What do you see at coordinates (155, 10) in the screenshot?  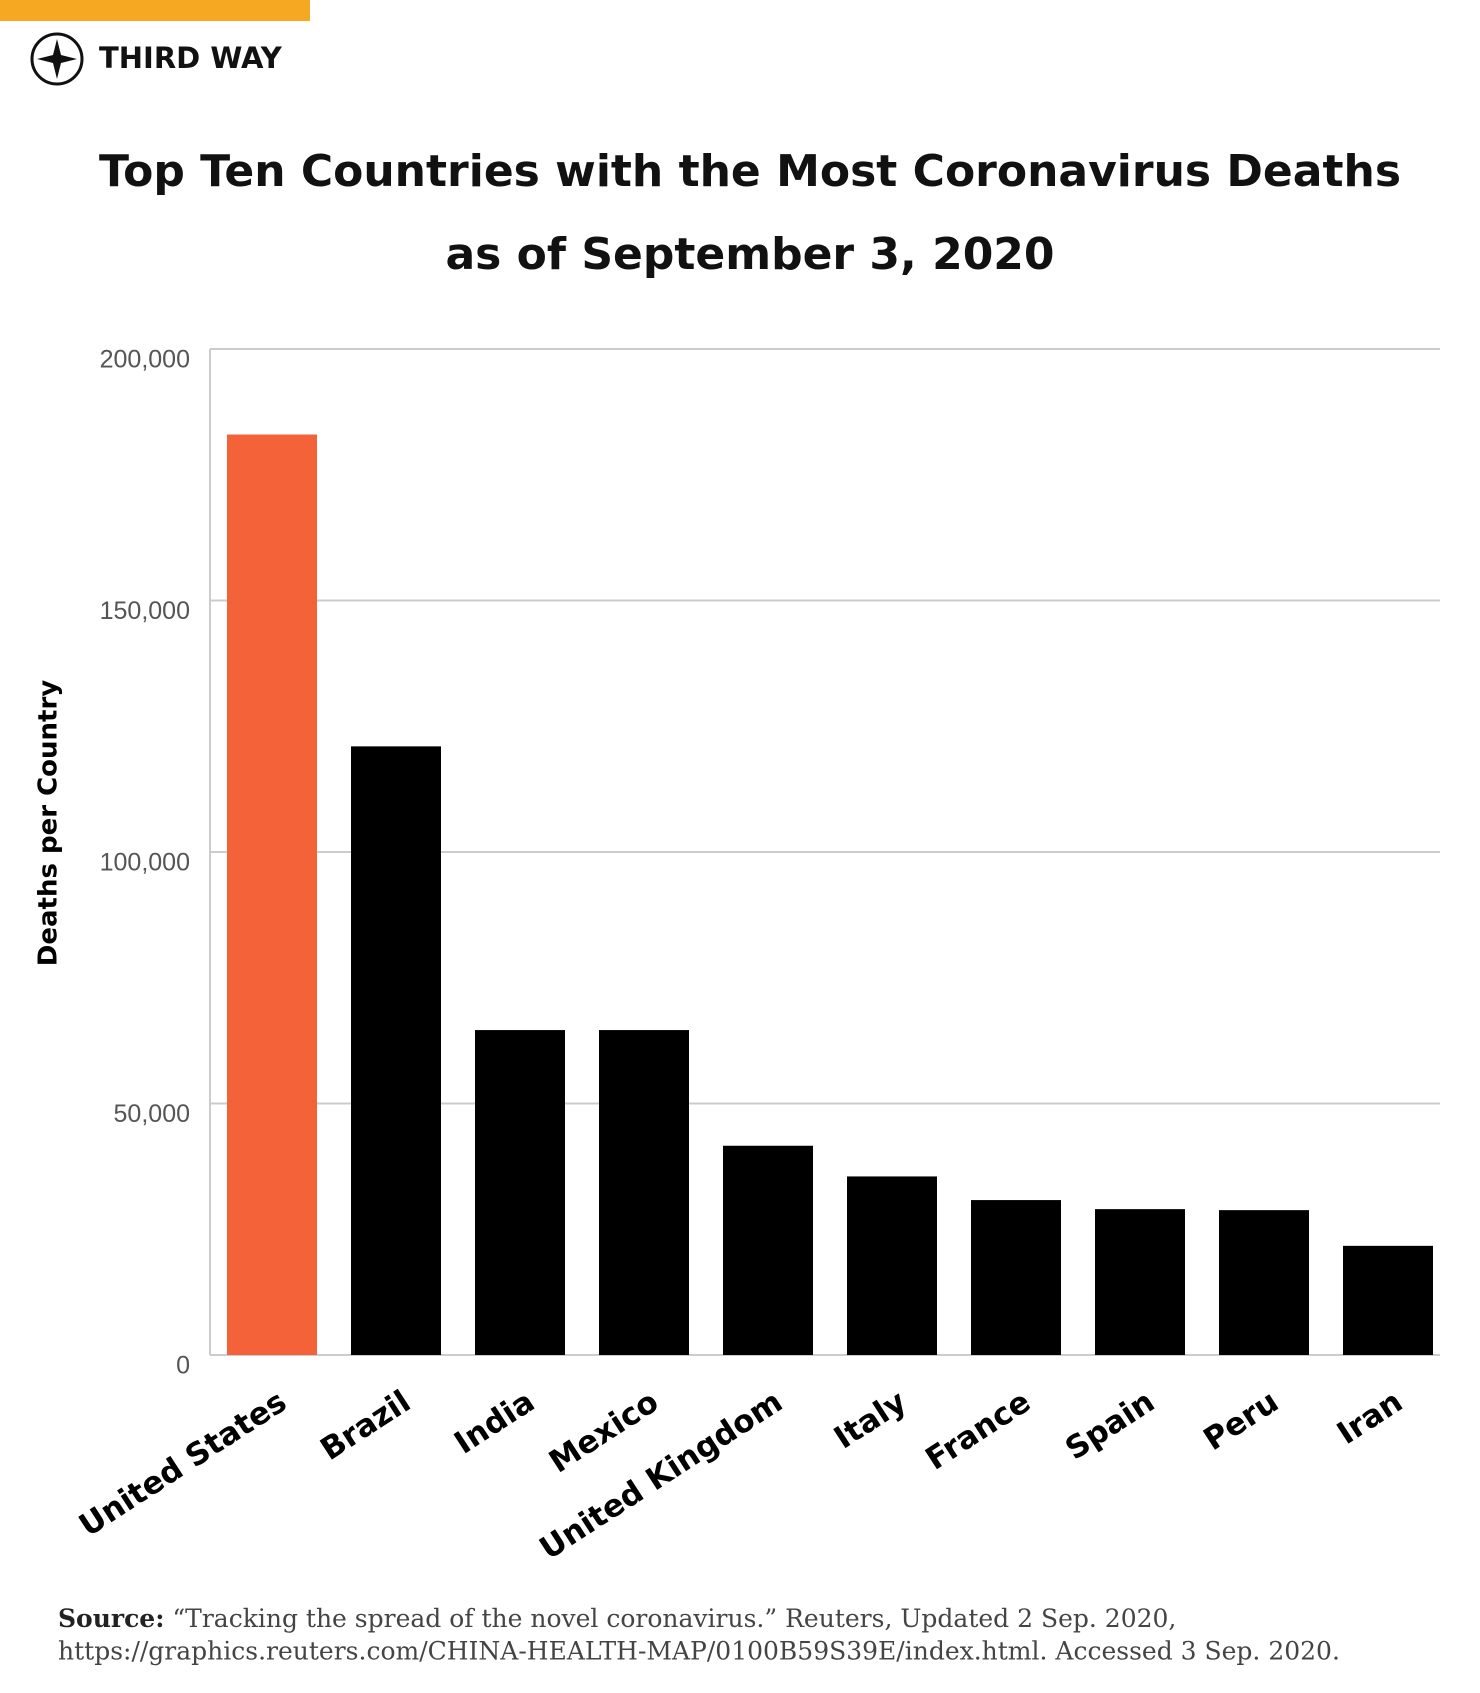 I see `accent-bar` at bounding box center [155, 10].